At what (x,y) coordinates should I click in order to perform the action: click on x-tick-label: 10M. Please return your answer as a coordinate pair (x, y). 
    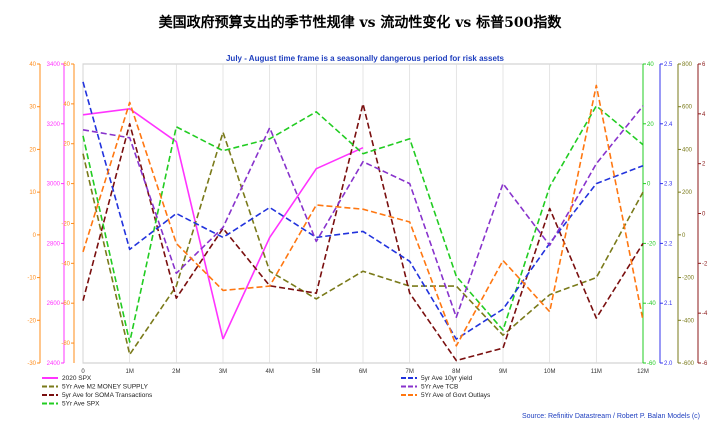
    Looking at the image, I should click on (550, 372).